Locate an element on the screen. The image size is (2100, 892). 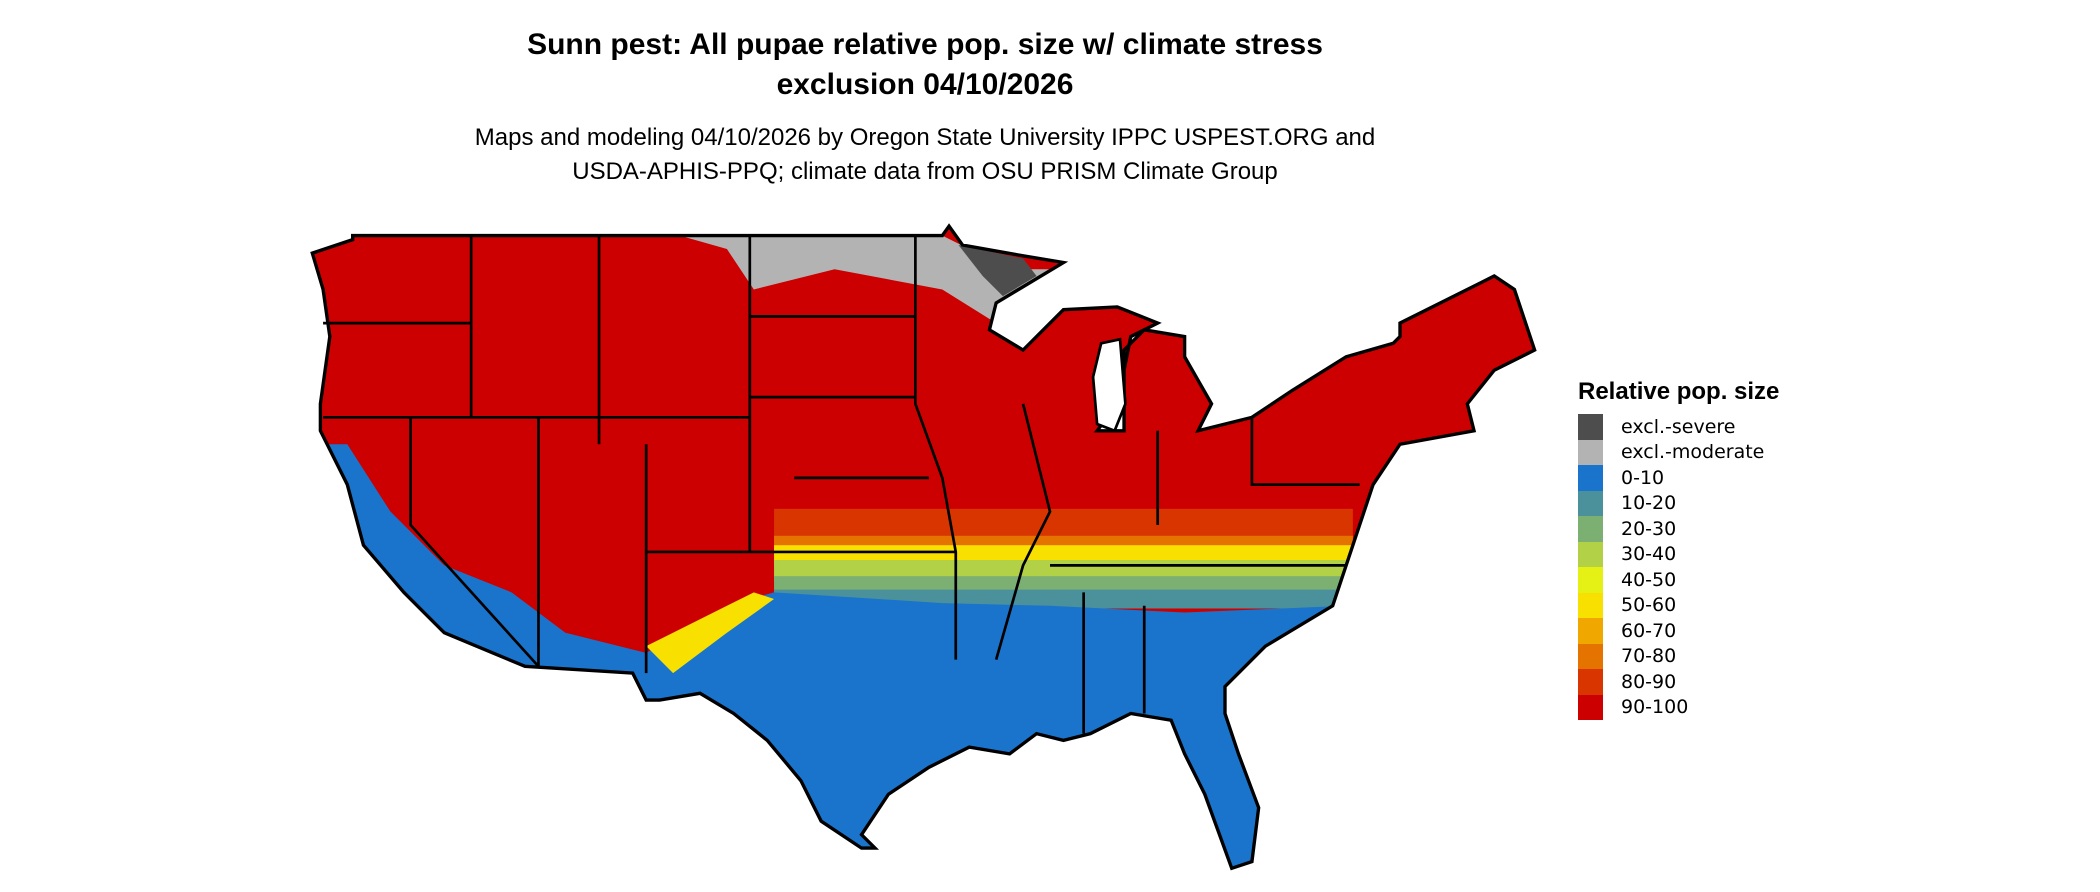
legend-label: 0-10 is located at coordinates (1643, 477).